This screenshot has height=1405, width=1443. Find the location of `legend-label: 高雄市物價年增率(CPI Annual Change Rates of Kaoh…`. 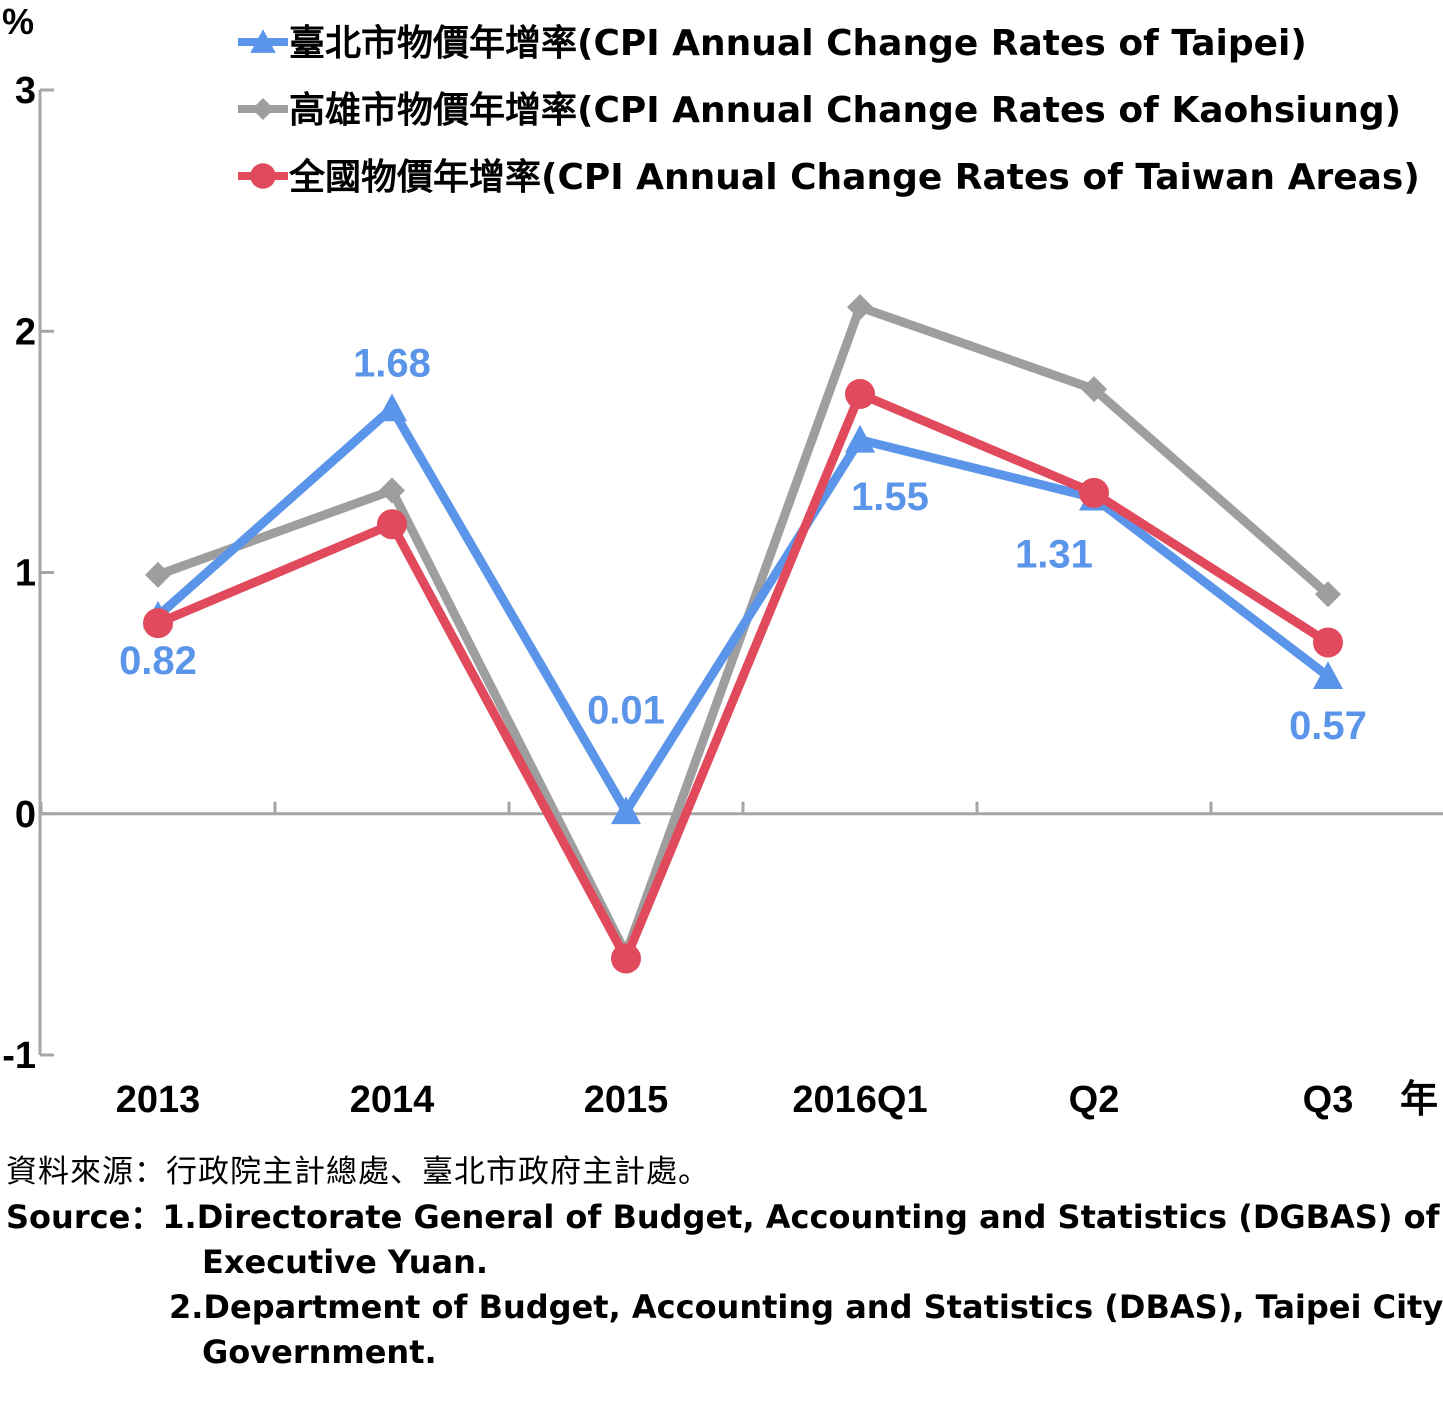

legend-label: 高雄市物價年增率(CPI Annual Change Rates of Kaoh… is located at coordinates (845, 110).